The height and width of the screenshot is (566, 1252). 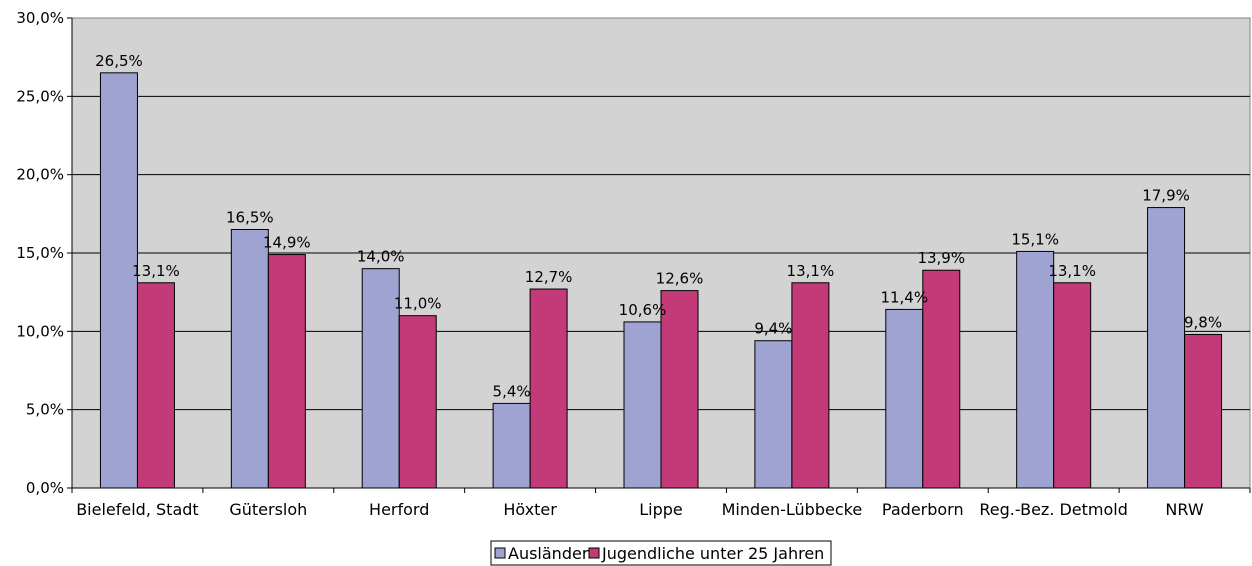 I want to click on y-tick-label: 30,0%, so click(x=40, y=18).